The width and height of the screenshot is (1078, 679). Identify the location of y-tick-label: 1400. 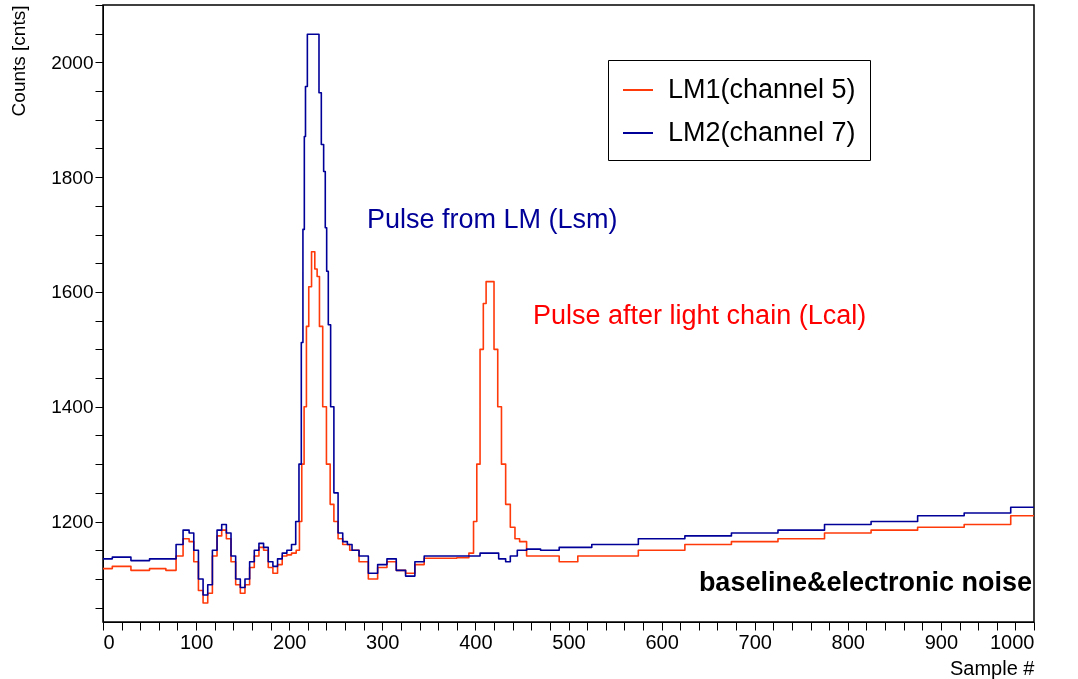
(72, 407).